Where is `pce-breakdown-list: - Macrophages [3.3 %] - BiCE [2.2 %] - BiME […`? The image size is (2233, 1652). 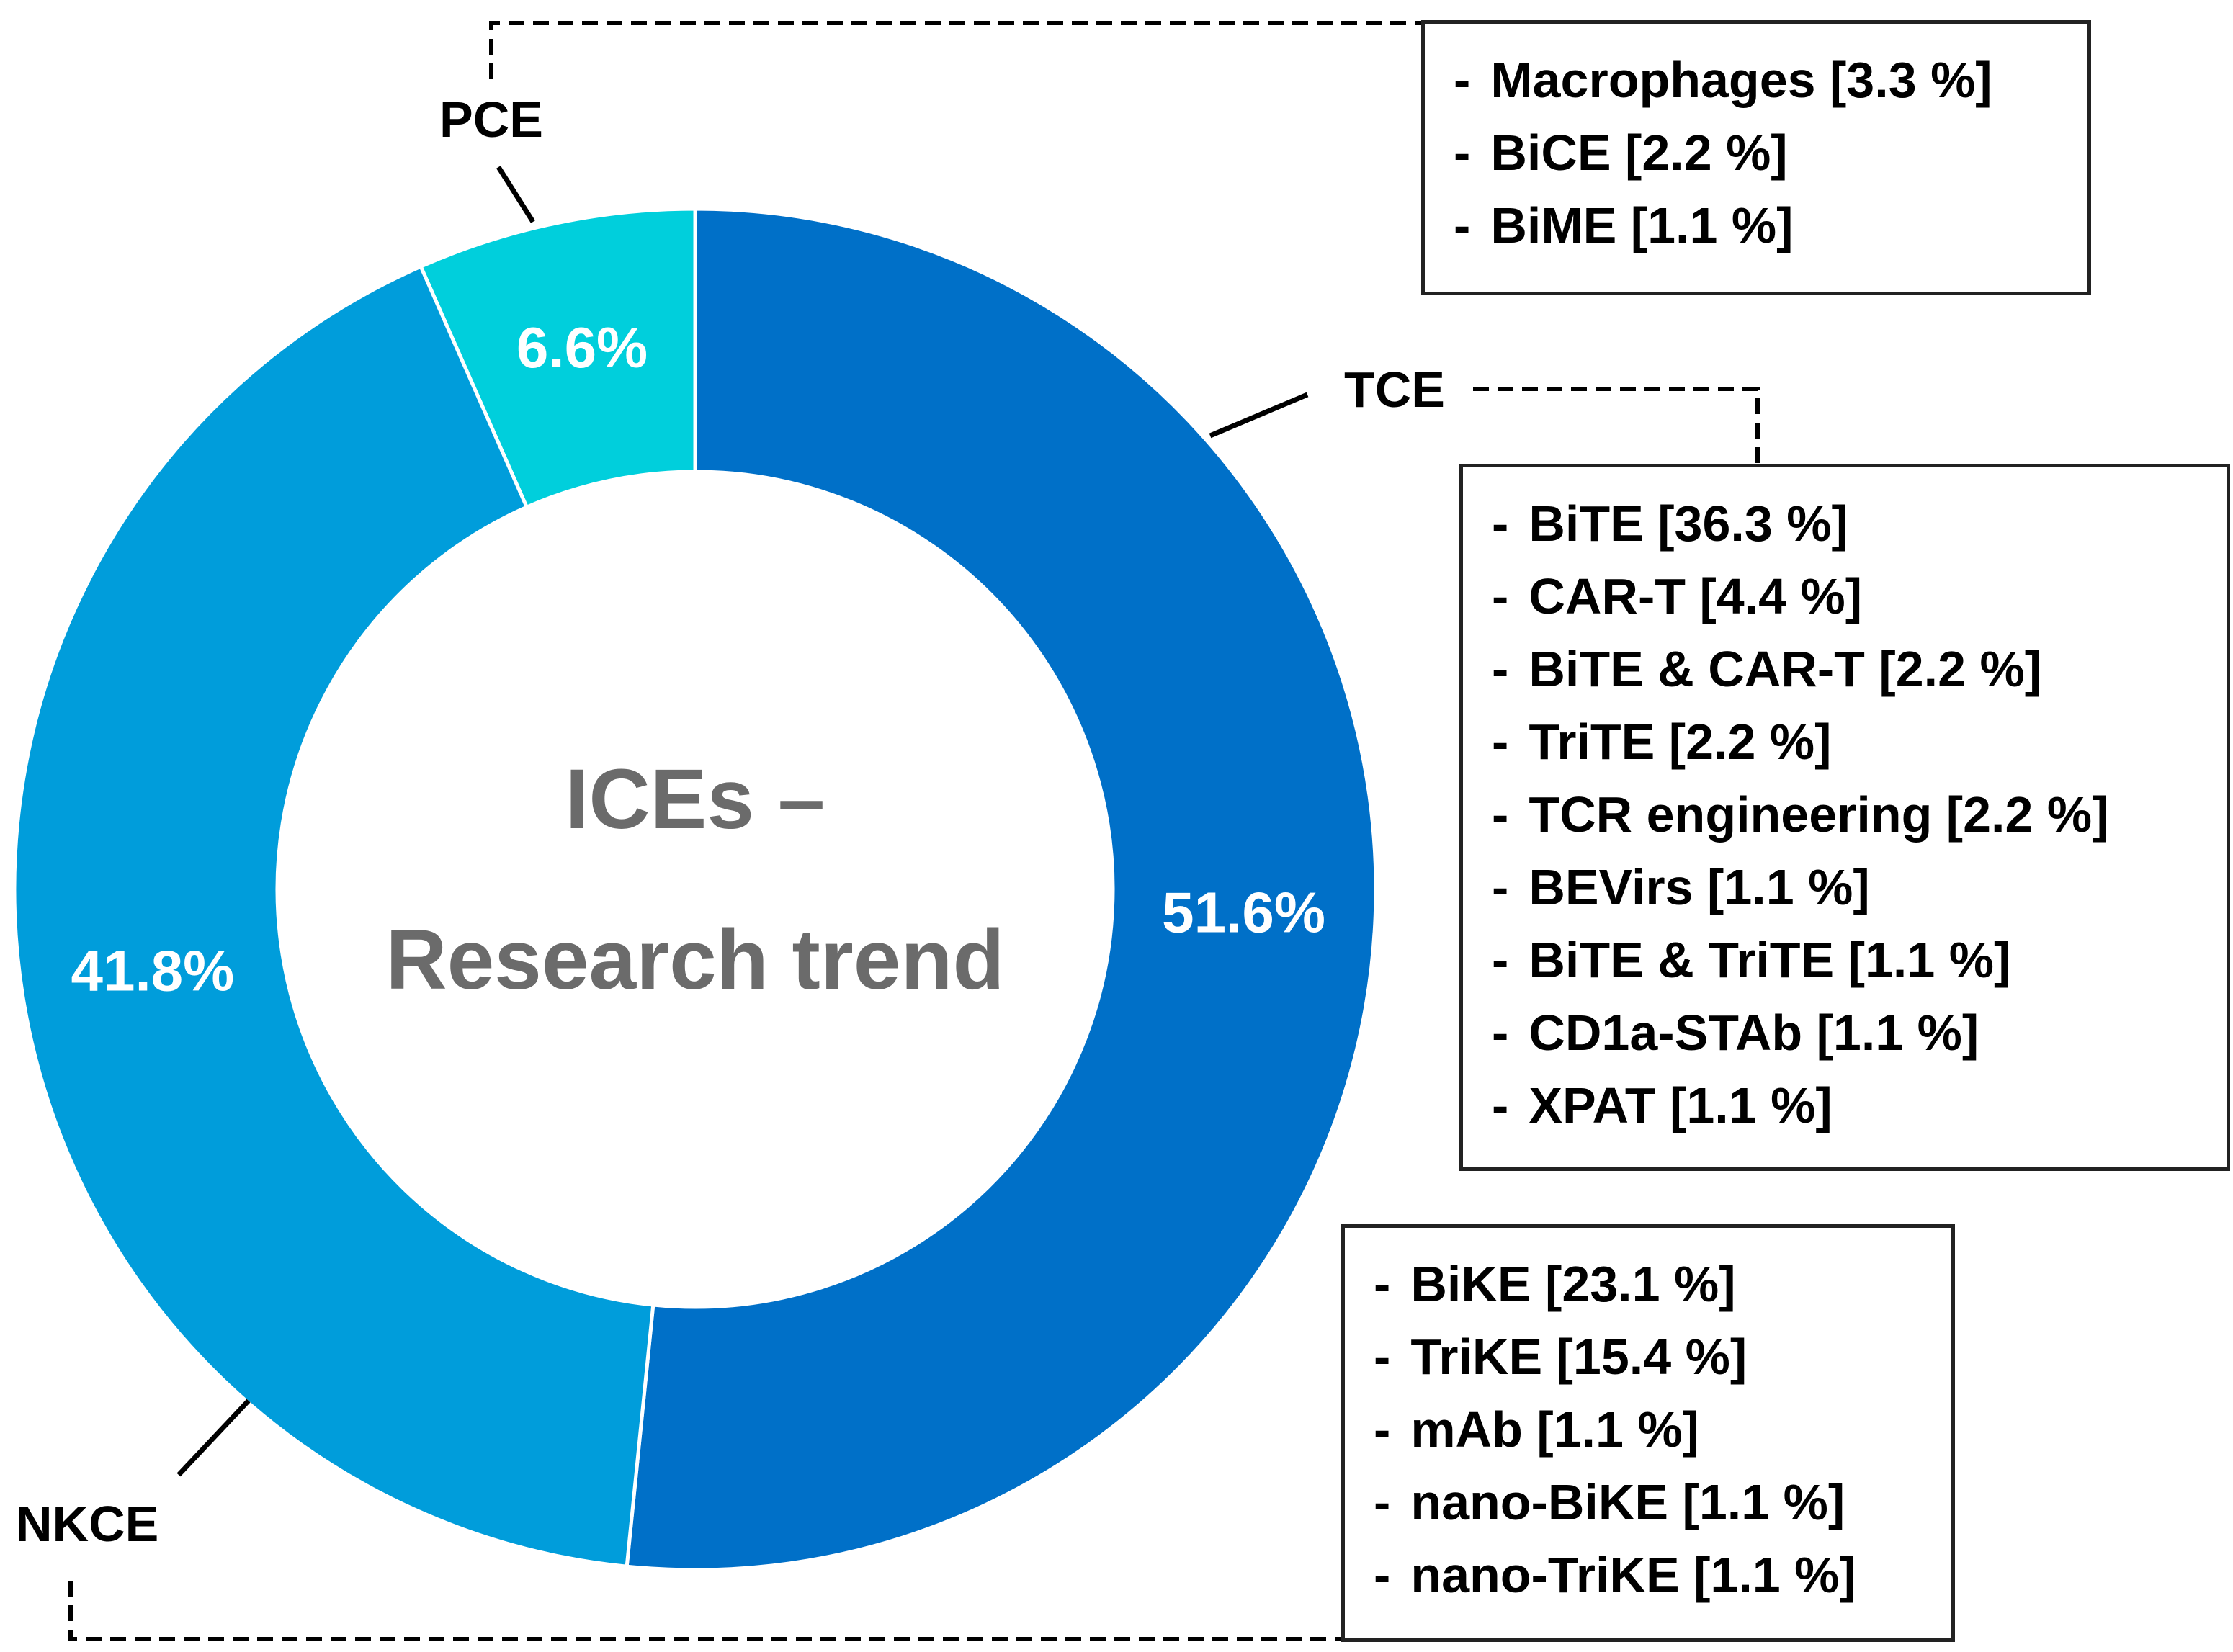 pce-breakdown-list: - Macrophages [3.3 %] - BiCE [2.2 %] - BiME [… is located at coordinates (1757, 153).